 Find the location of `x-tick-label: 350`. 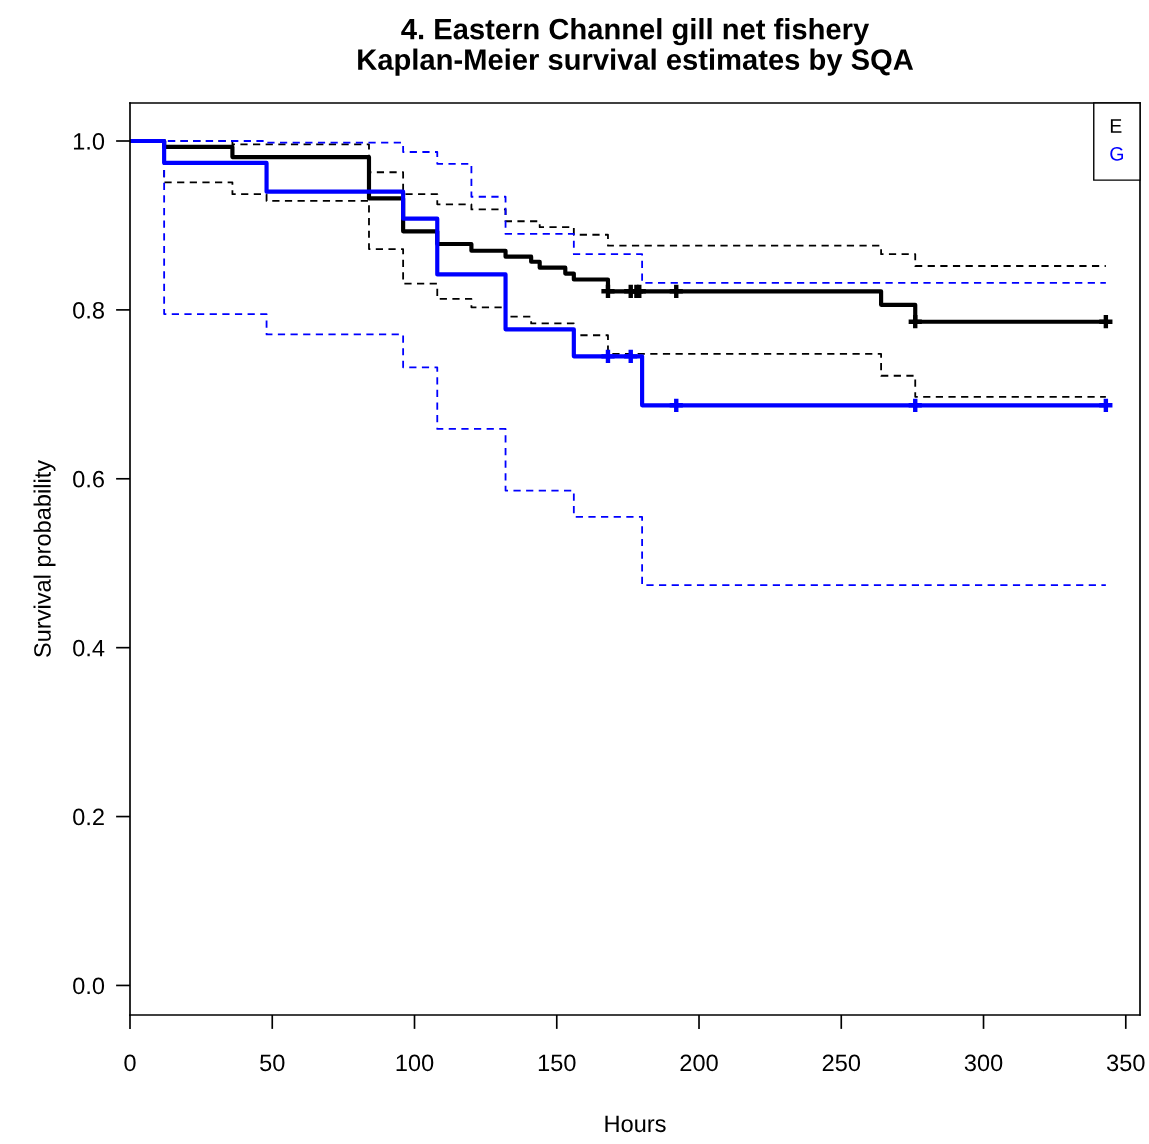

x-tick-label: 350 is located at coordinates (1125, 1063).